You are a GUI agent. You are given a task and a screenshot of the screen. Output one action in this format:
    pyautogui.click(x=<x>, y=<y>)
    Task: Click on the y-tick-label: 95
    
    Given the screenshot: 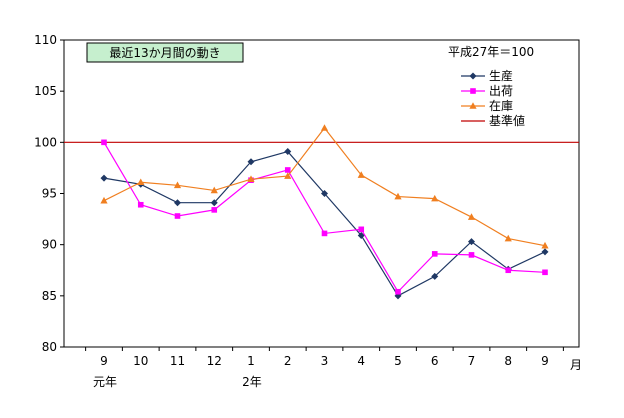 What is the action you would take?
    pyautogui.click(x=49, y=194)
    